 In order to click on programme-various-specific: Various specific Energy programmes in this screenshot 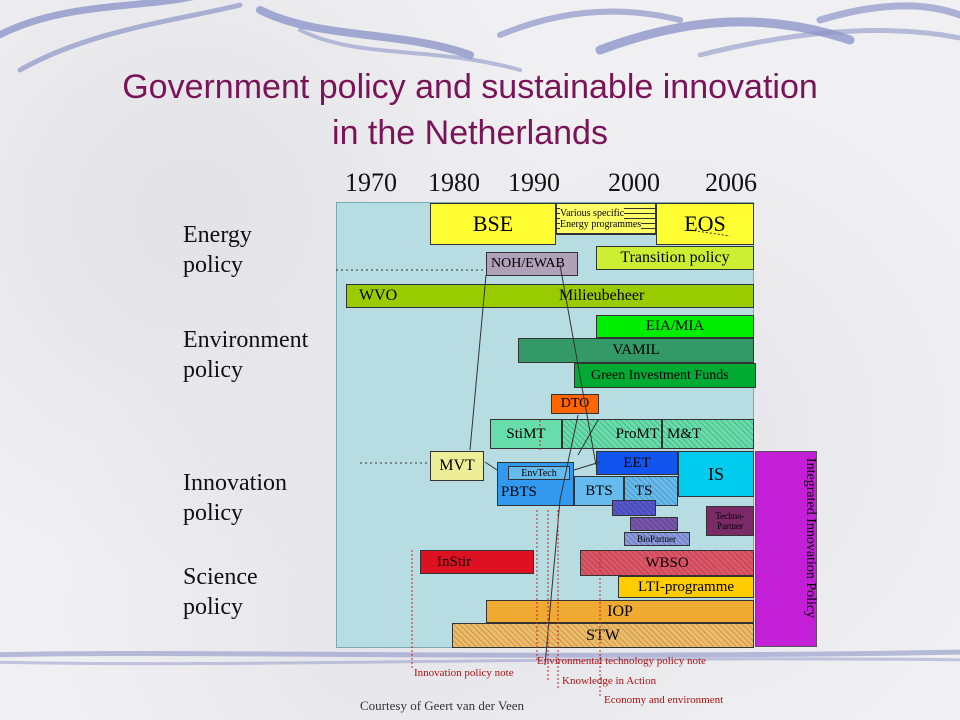, I will do `click(606, 219)`.